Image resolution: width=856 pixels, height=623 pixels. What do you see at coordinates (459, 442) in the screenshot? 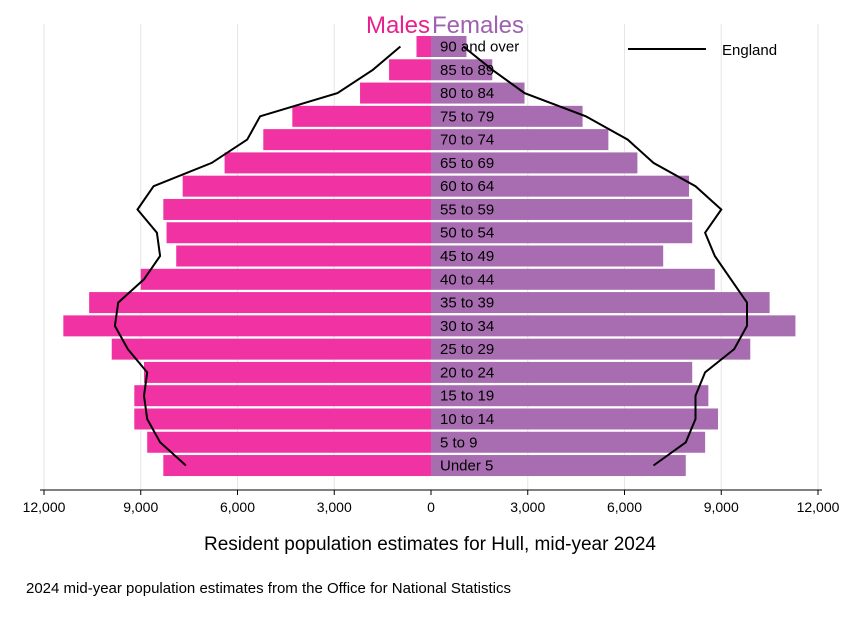
I see `age-label: 5 to 9` at bounding box center [459, 442].